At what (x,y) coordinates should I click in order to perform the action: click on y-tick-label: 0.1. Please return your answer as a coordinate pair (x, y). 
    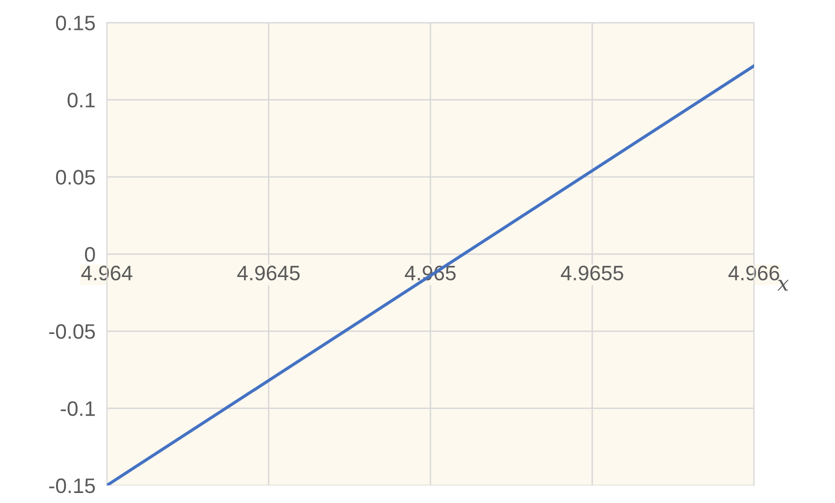
    Looking at the image, I should click on (81, 100).